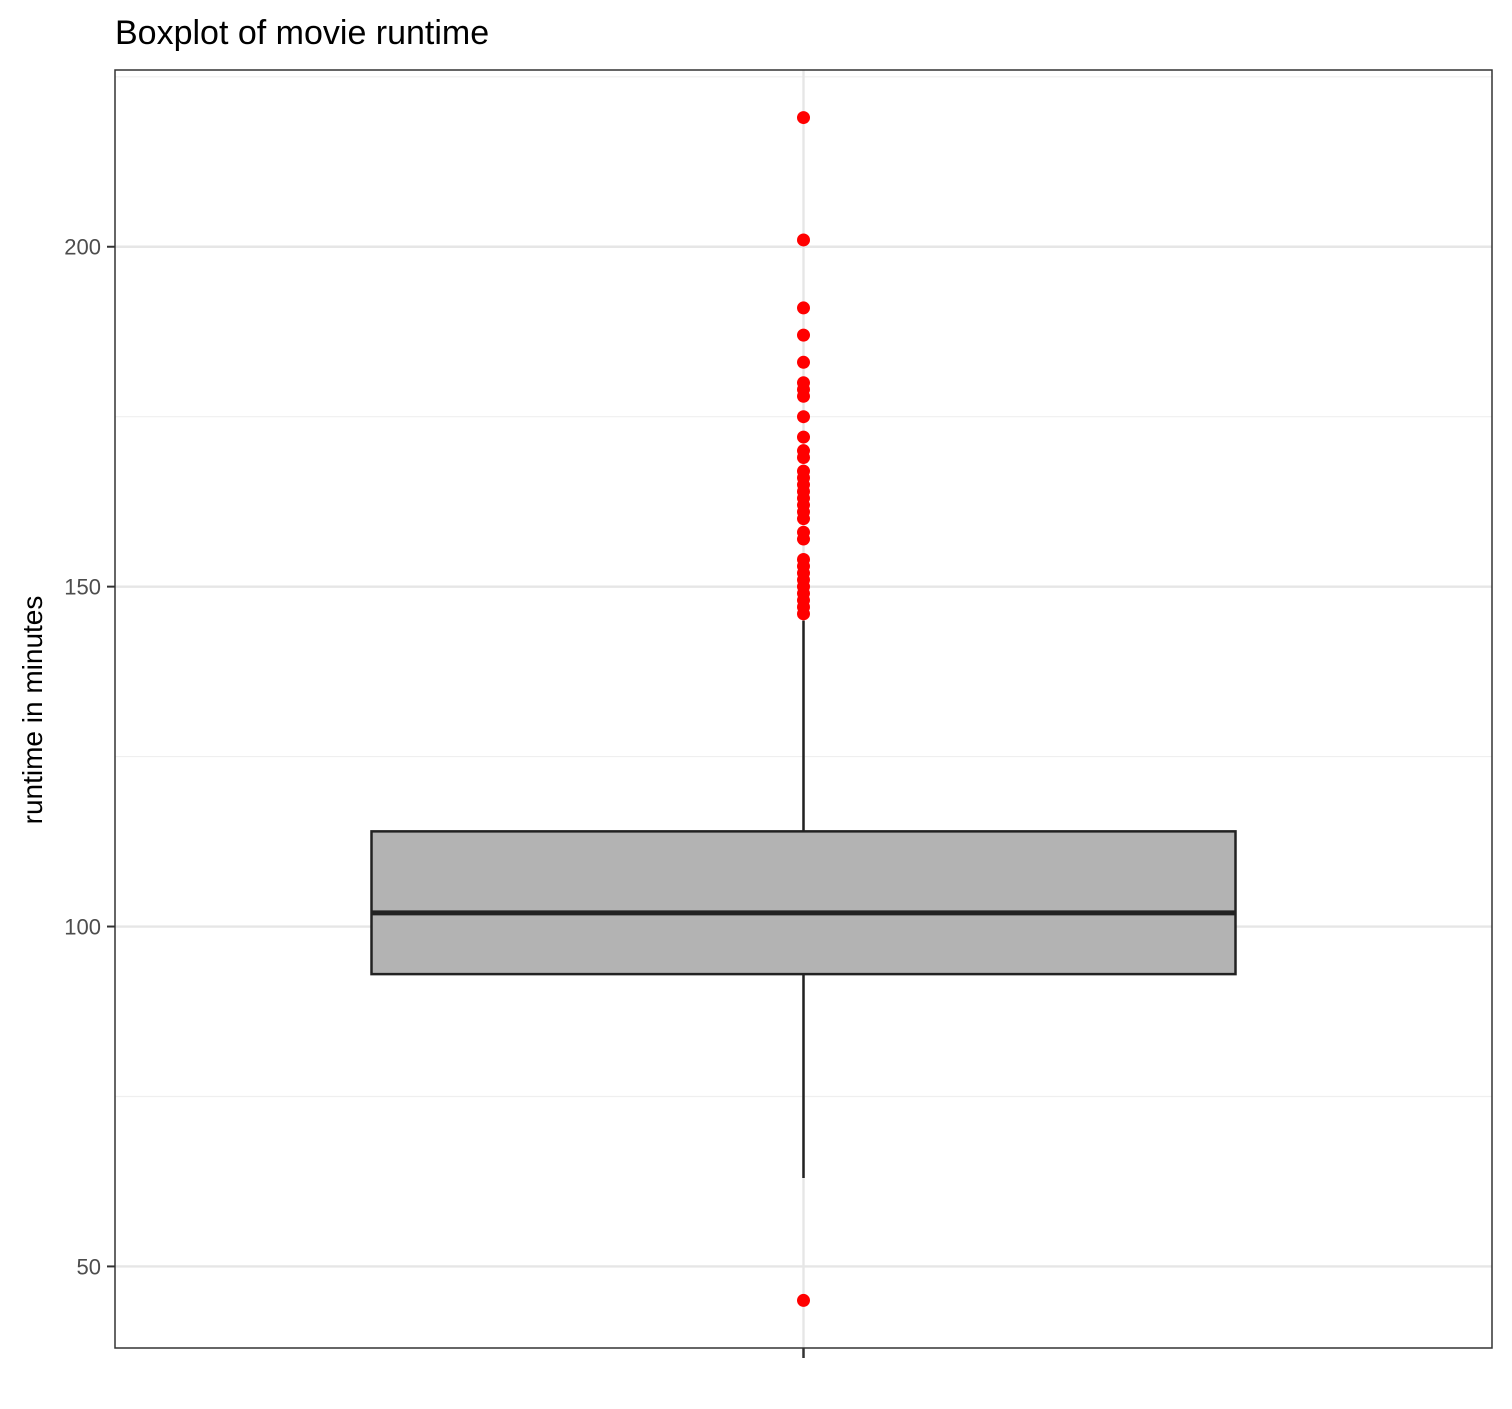 The width and height of the screenshot is (1512, 1409). What do you see at coordinates (82, 927) in the screenshot?
I see `y-tick-label: 100` at bounding box center [82, 927].